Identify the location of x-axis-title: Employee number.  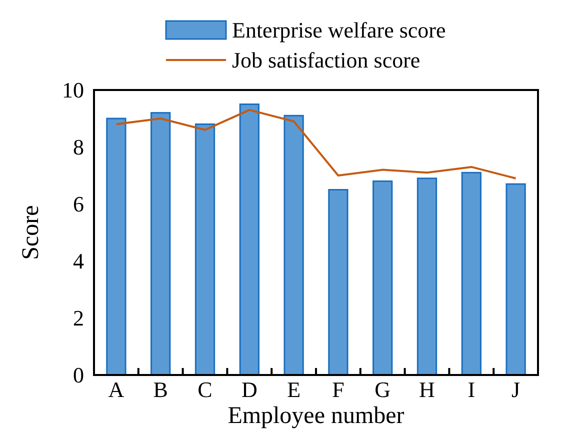
(316, 416).